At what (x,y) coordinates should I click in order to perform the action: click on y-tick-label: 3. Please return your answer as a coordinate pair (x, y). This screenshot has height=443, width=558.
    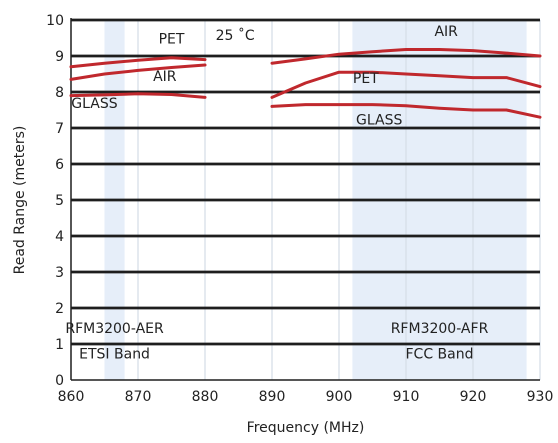
    Looking at the image, I should click on (59, 273).